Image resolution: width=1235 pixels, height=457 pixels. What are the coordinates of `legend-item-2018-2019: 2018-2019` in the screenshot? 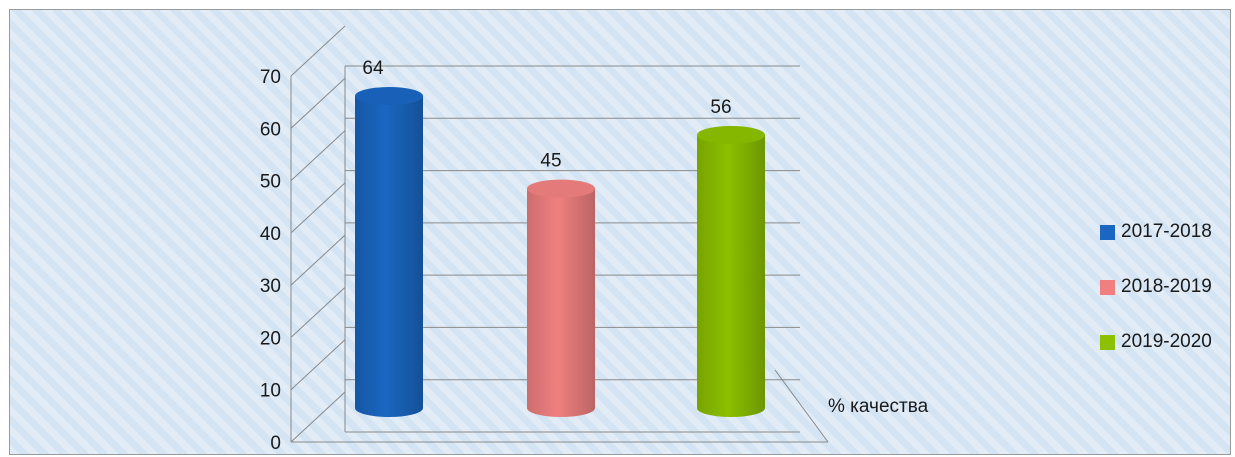 It's located at (1156, 287).